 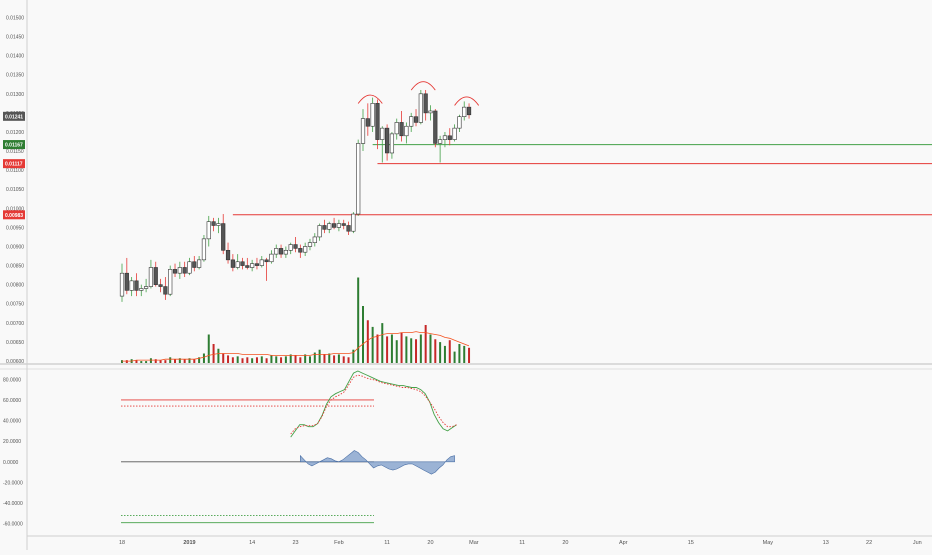 I want to click on k-line, so click(x=373, y=404).